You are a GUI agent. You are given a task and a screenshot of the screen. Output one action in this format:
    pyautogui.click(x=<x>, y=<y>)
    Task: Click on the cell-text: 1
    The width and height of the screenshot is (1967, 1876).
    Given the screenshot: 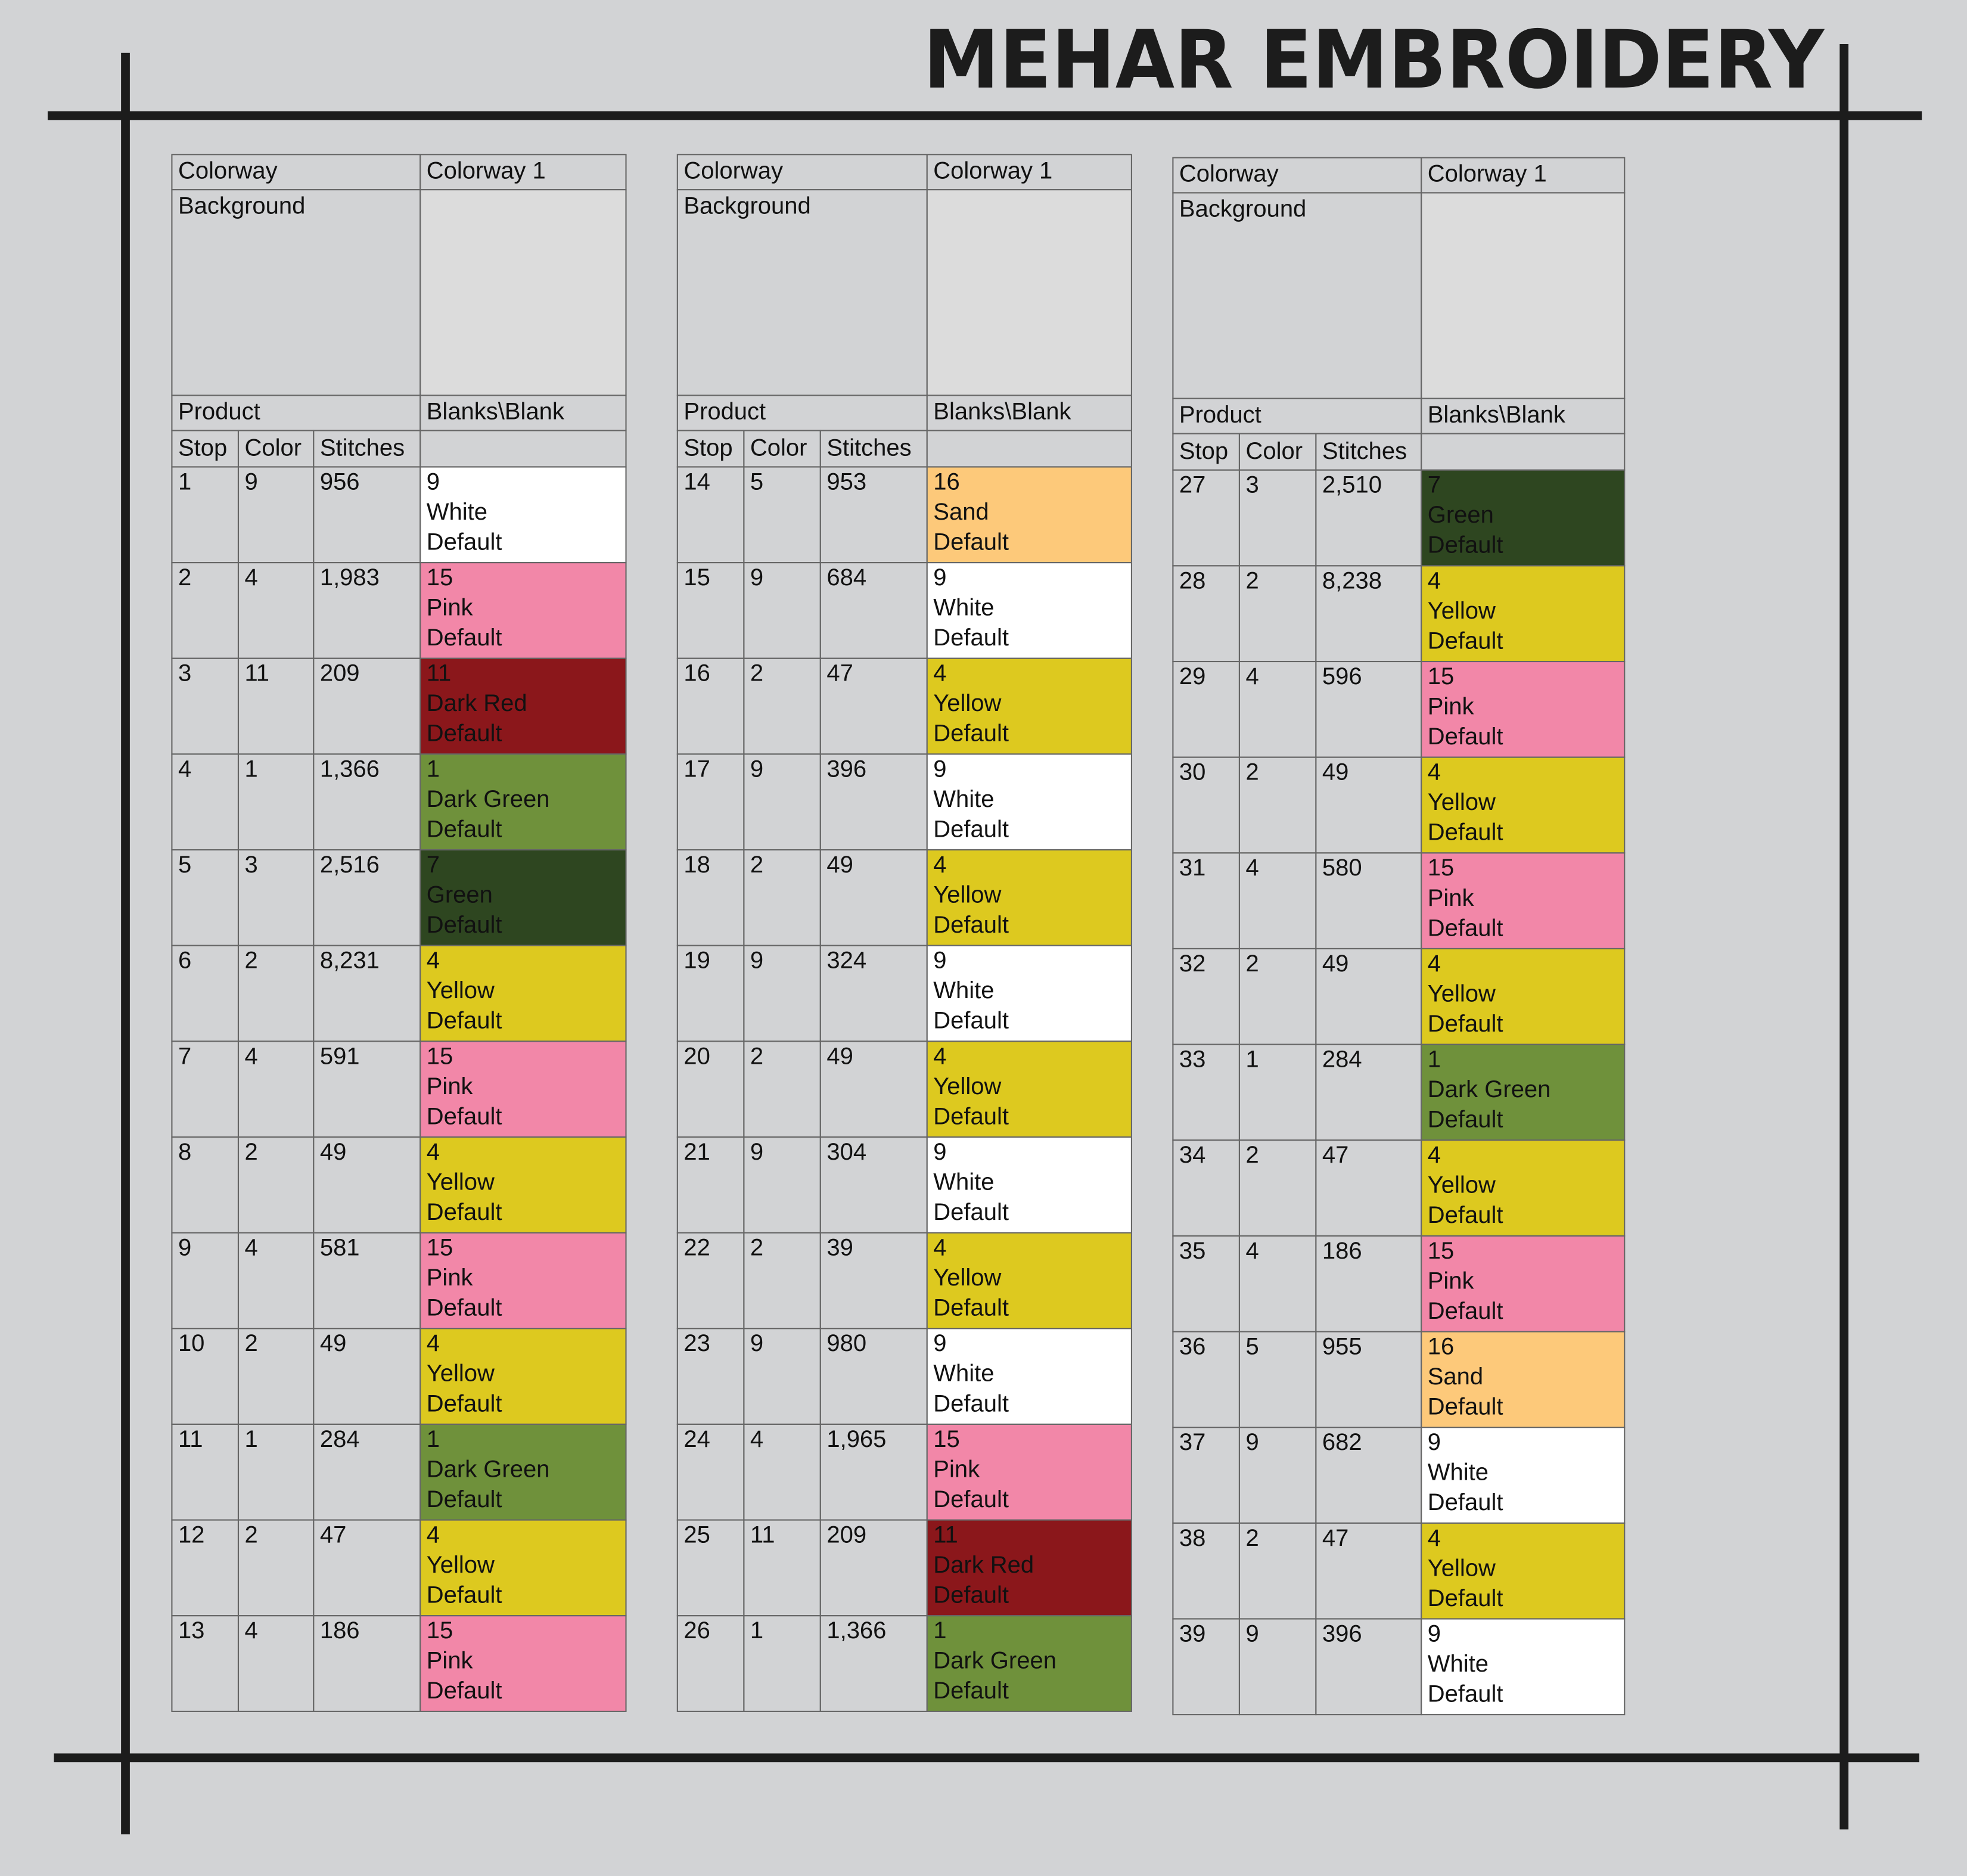 What is the action you would take?
    pyautogui.click(x=757, y=1630)
    